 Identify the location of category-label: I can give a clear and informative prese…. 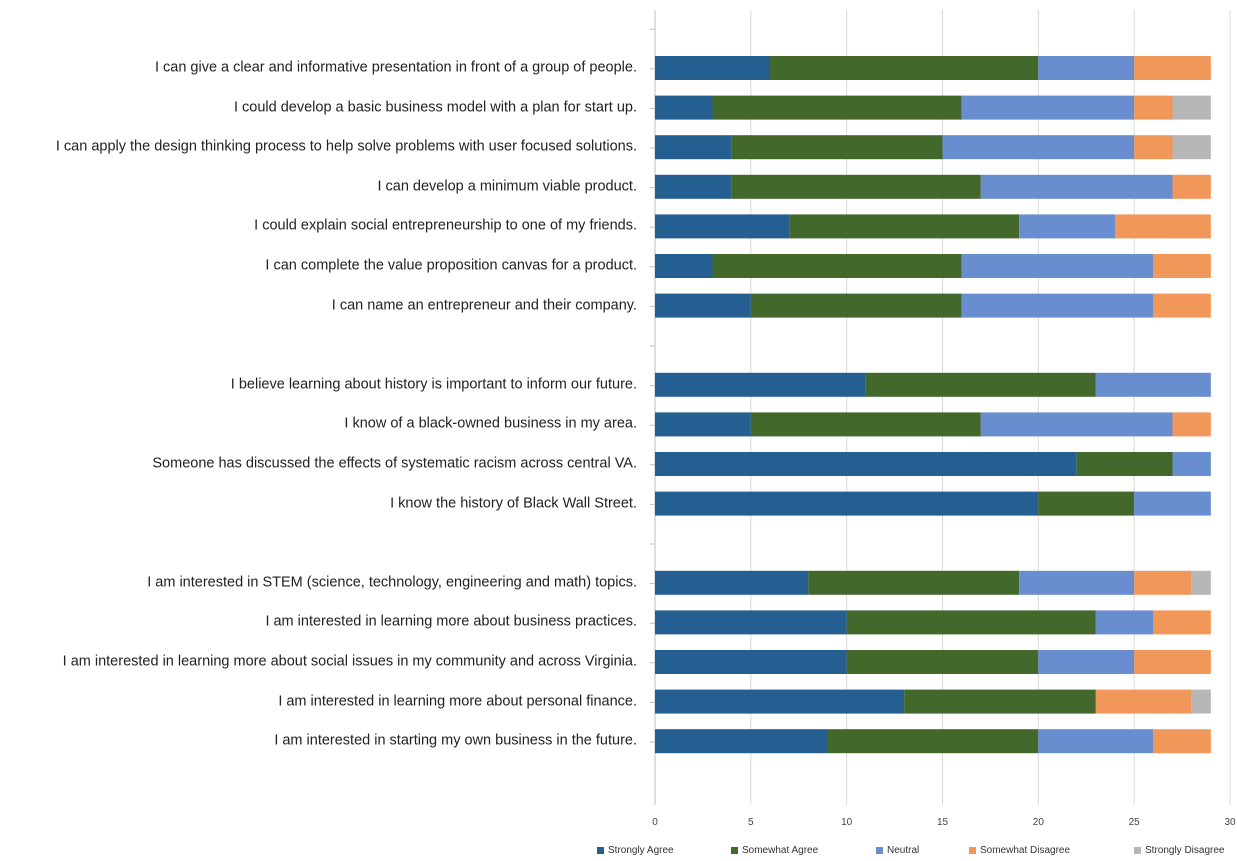
(395, 67).